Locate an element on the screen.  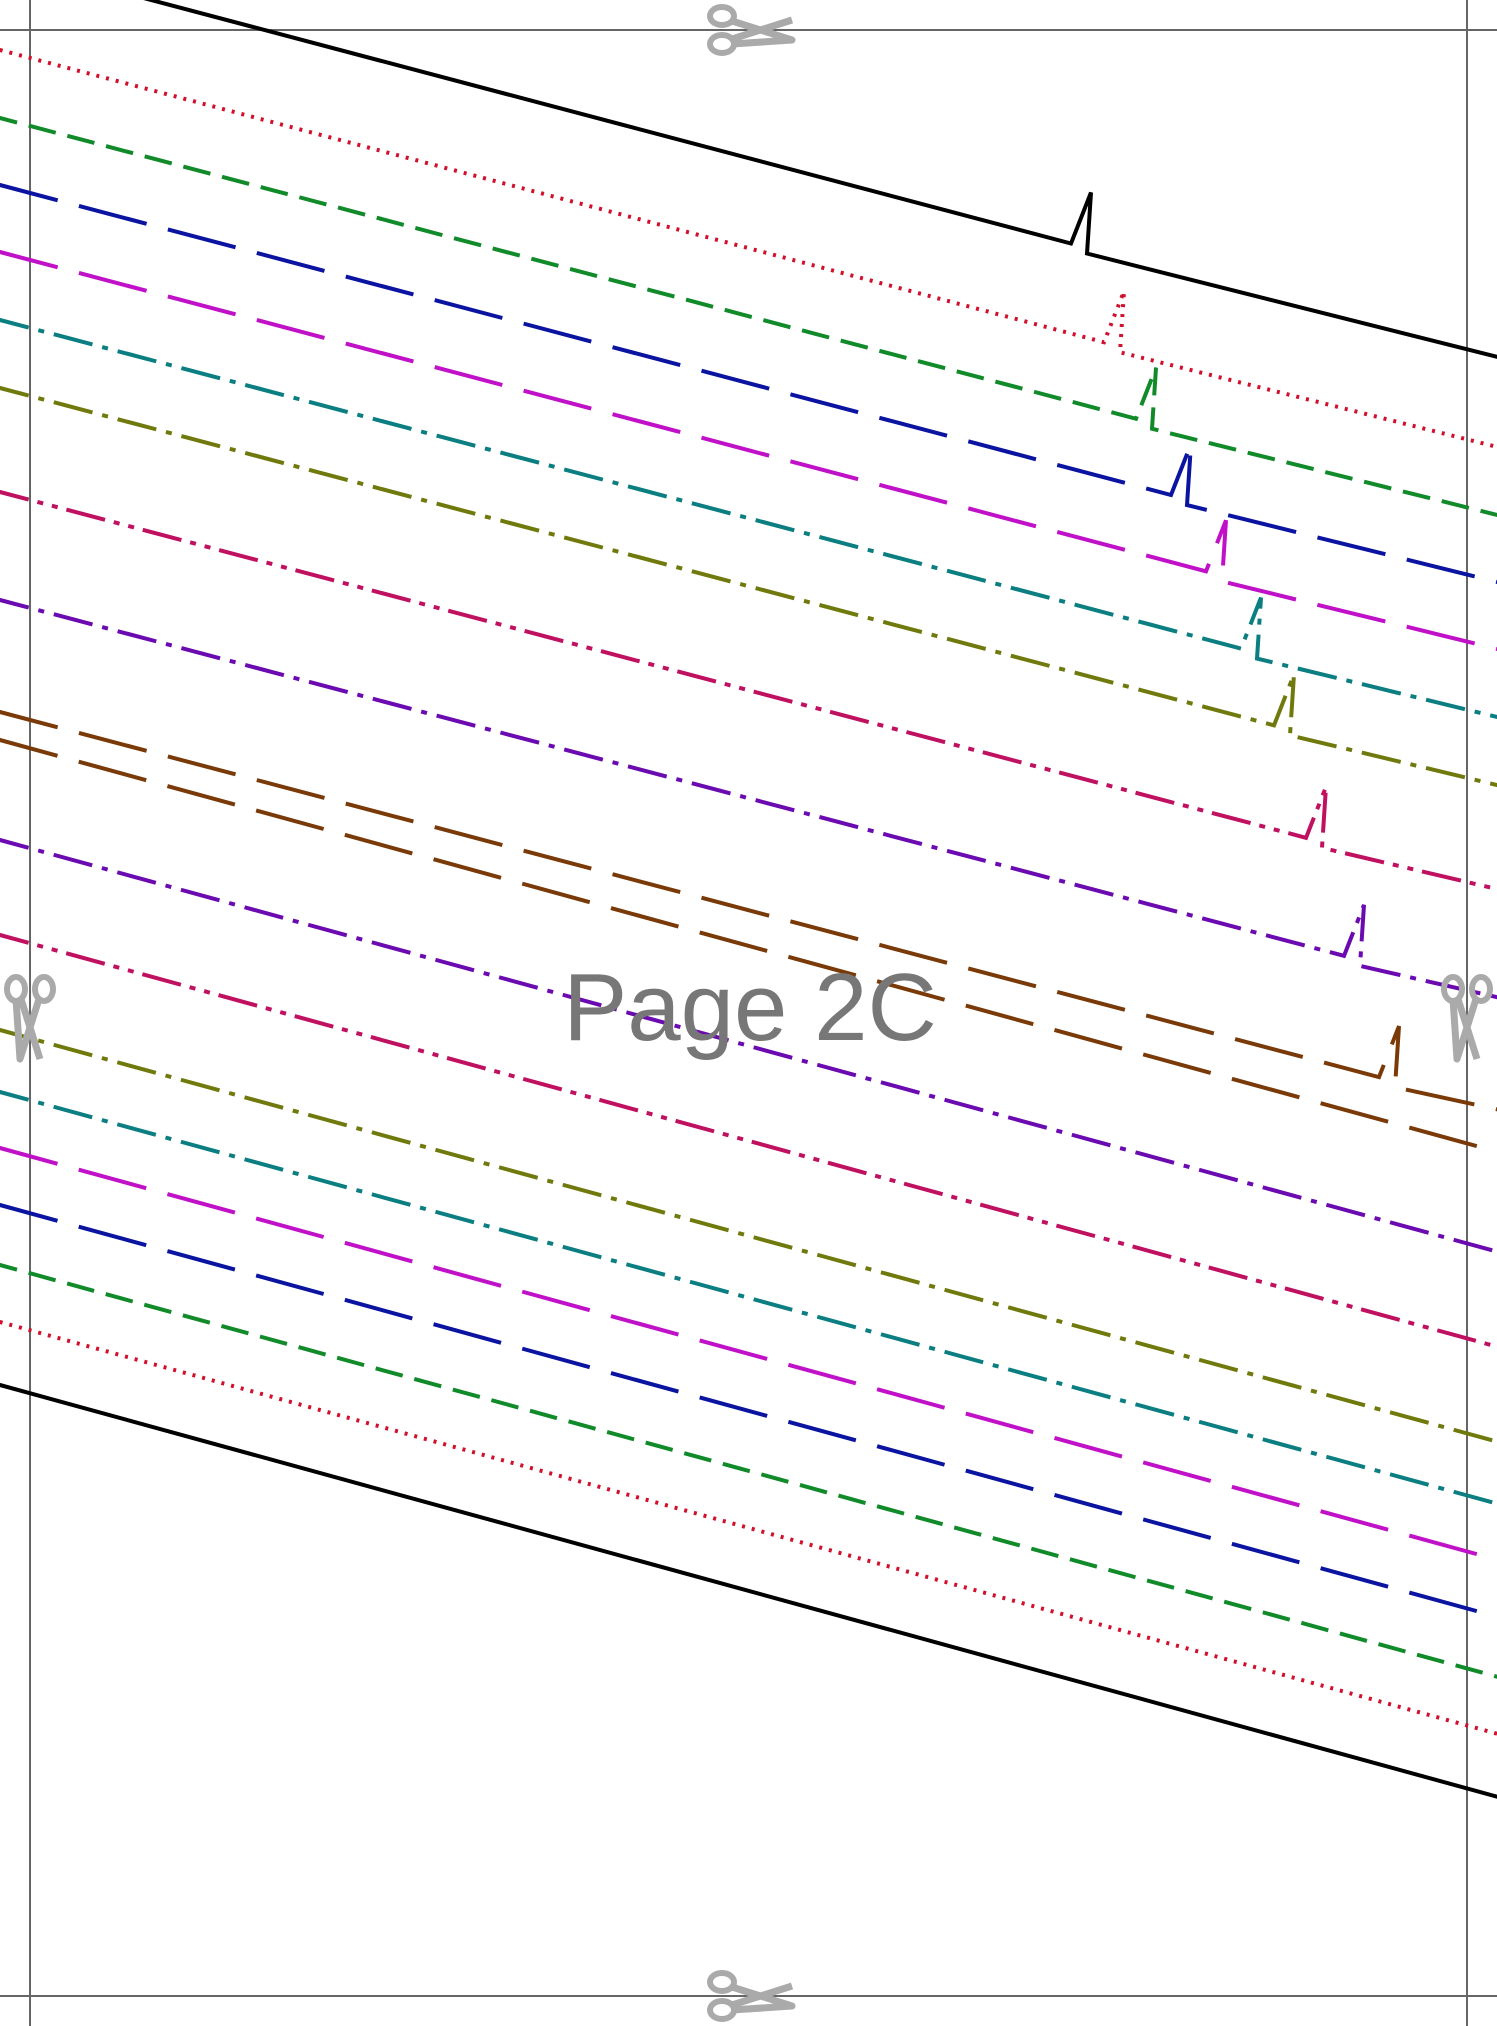
scissors-left-icon is located at coordinates (30, 1018).